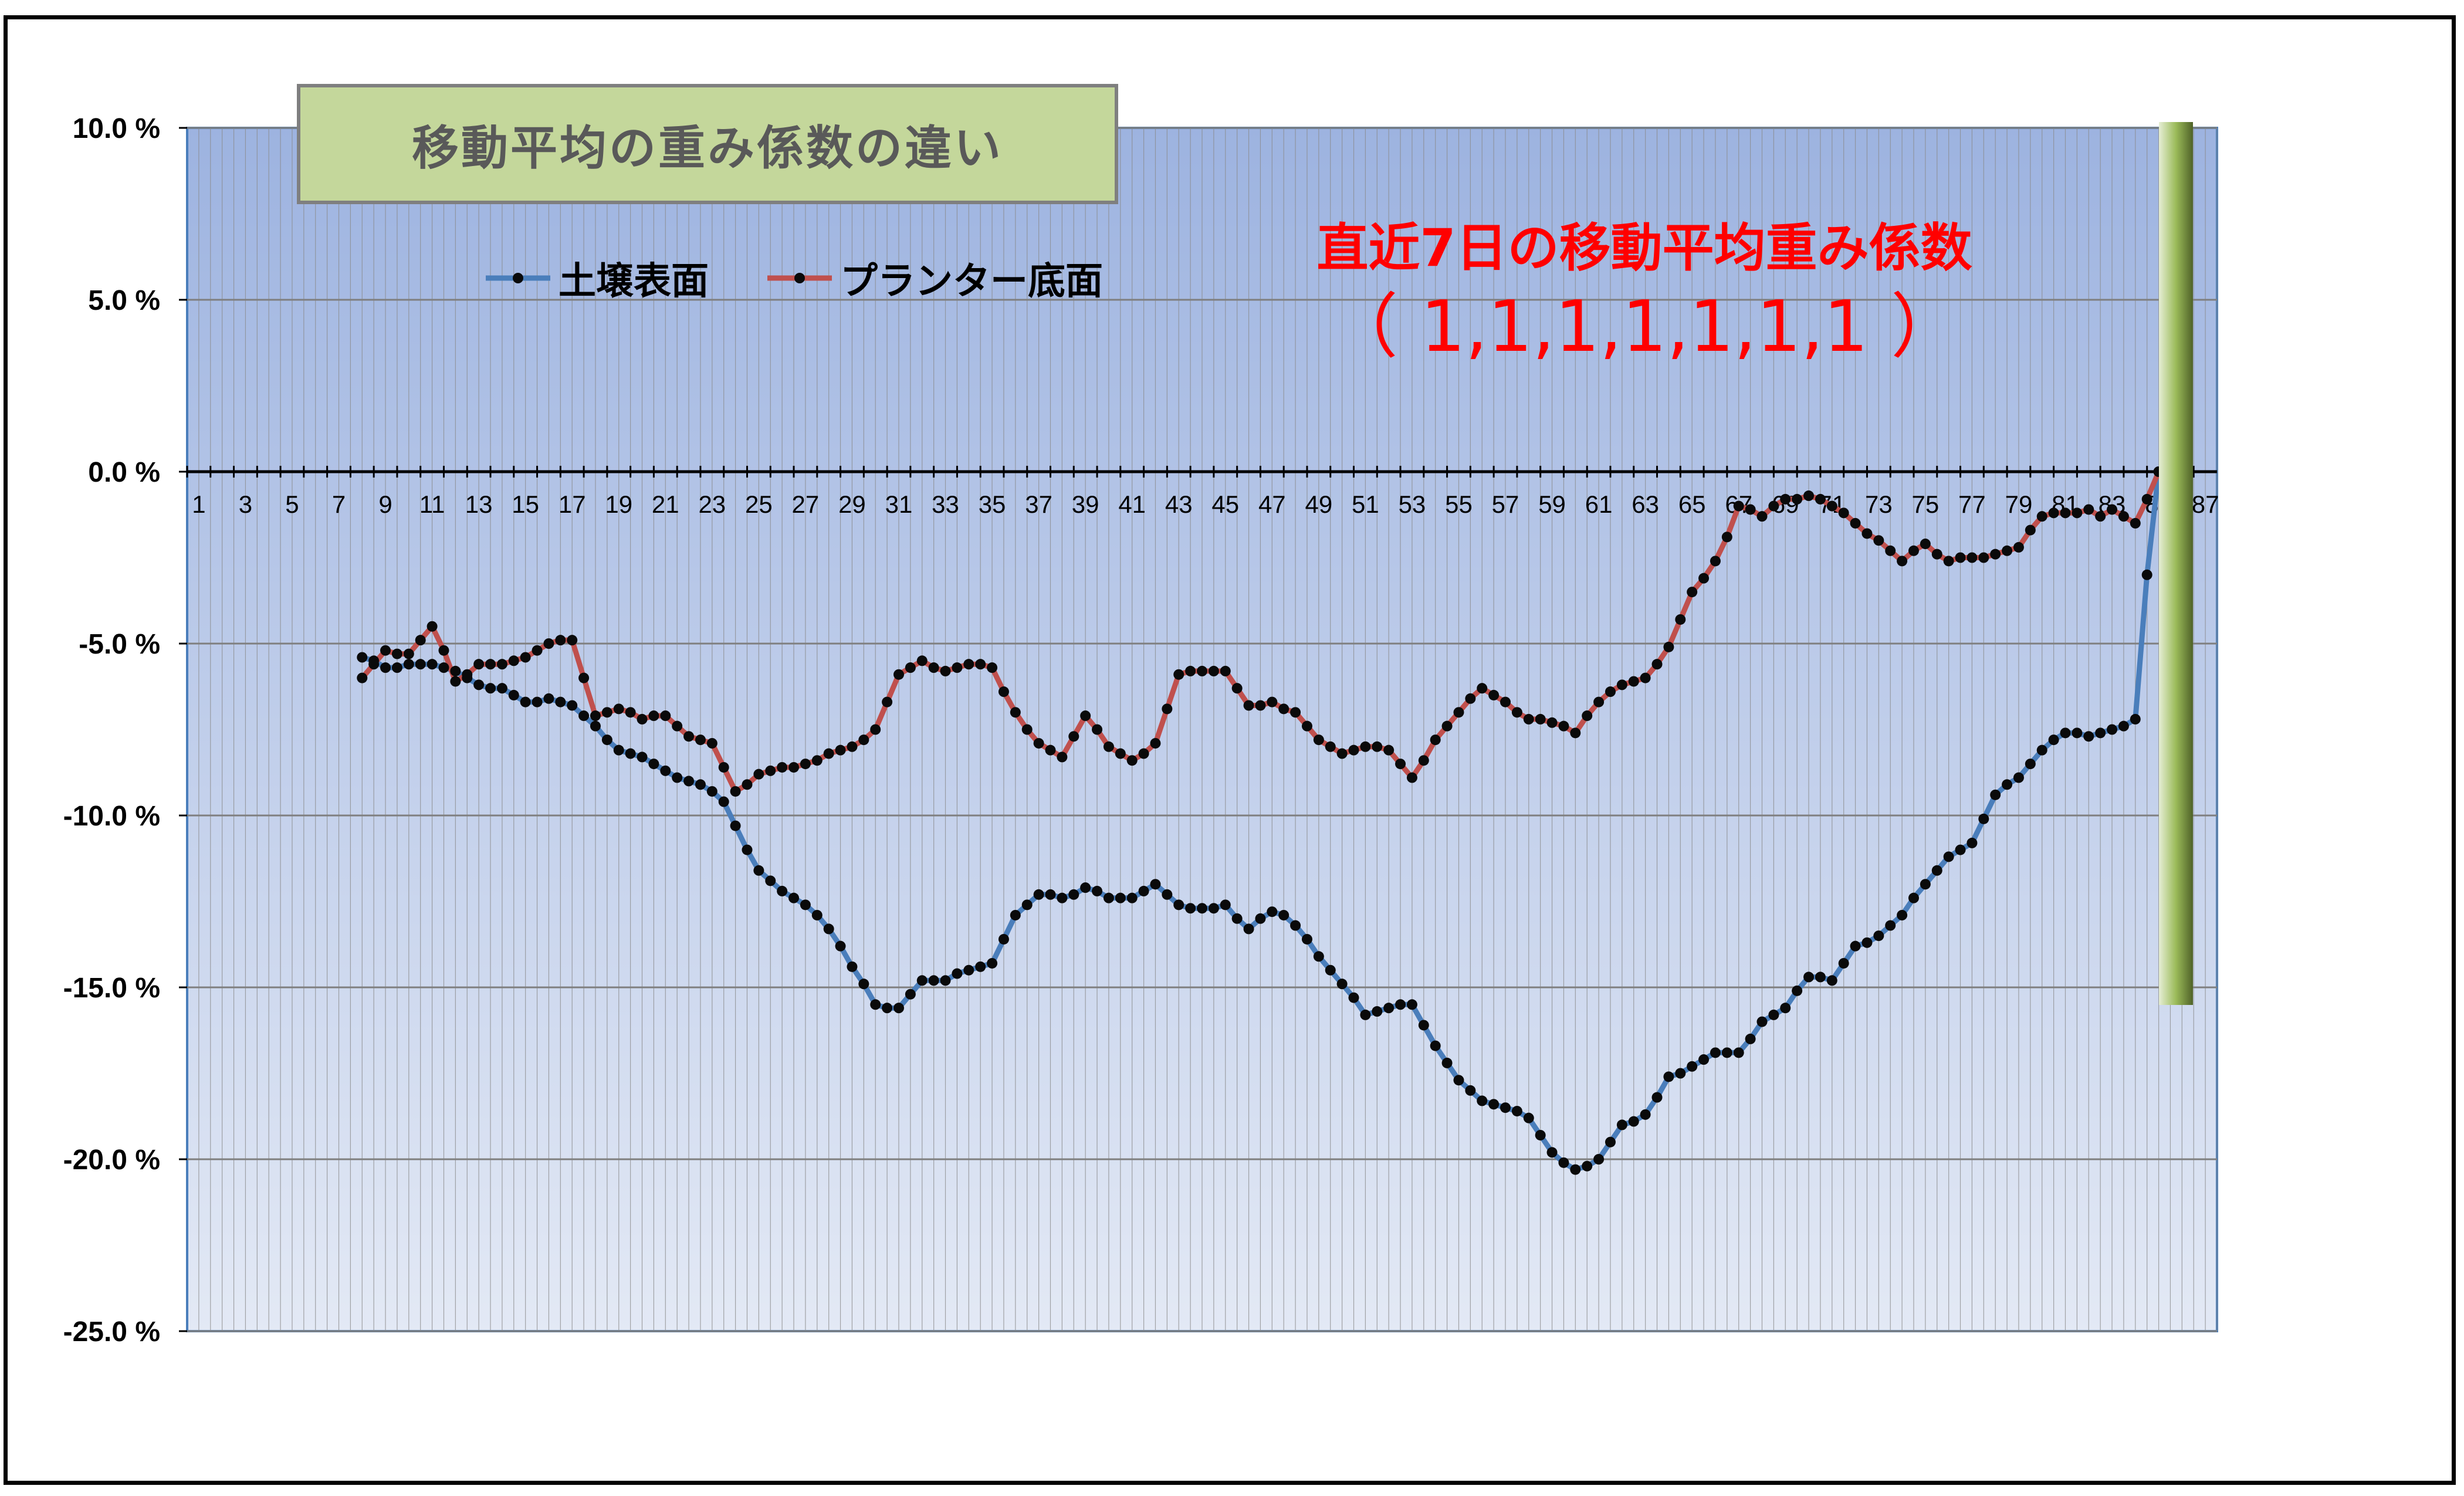 Image resolution: width=2464 pixels, height=1496 pixels. What do you see at coordinates (1365, 504) in the screenshot?
I see `x-tick-label: 51` at bounding box center [1365, 504].